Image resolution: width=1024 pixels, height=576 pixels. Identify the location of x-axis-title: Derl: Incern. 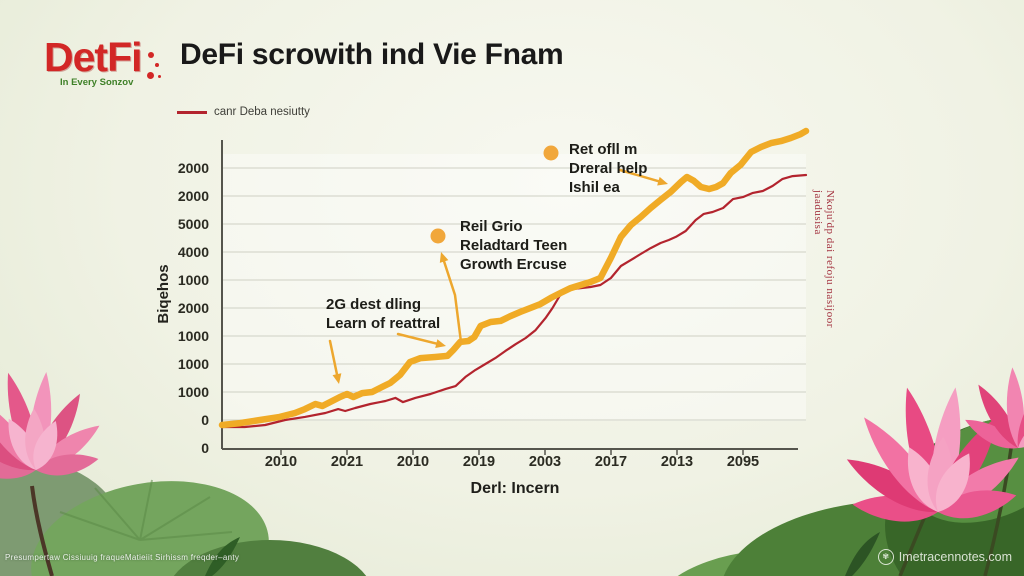
(515, 488).